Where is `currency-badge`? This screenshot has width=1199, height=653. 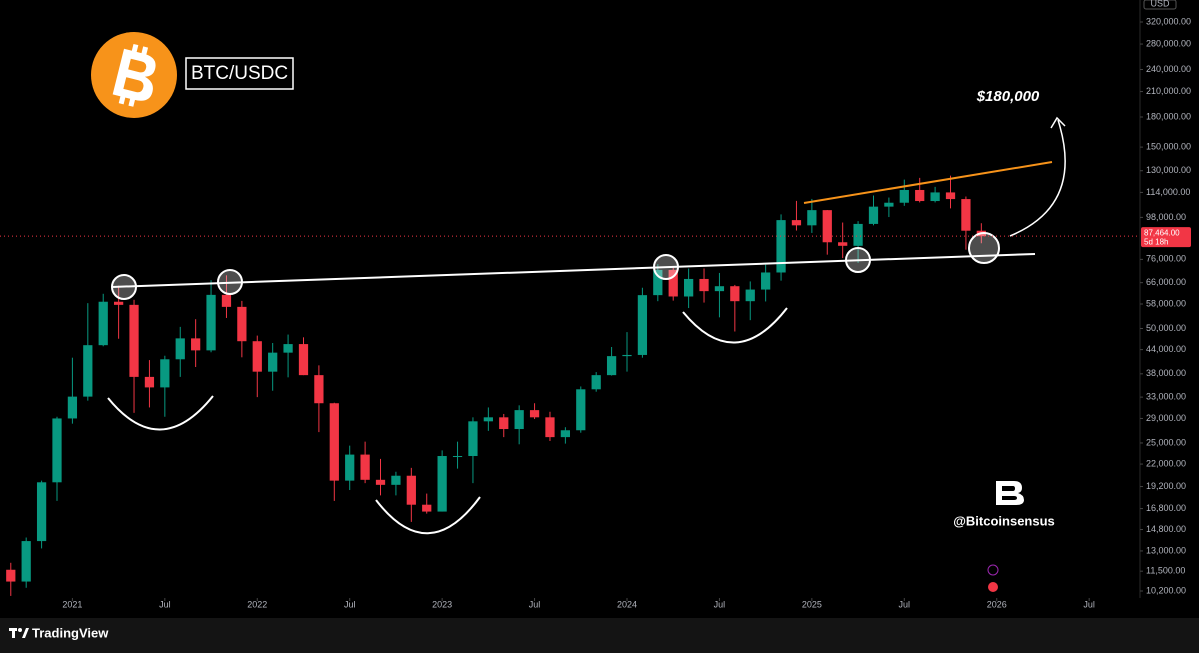
currency-badge is located at coordinates (1160, 5).